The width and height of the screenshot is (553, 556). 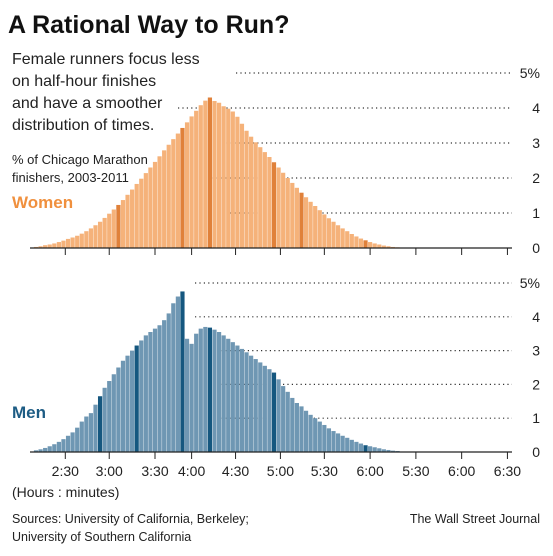 What do you see at coordinates (530, 73) in the screenshot?
I see `women-y-tick-label: 5%` at bounding box center [530, 73].